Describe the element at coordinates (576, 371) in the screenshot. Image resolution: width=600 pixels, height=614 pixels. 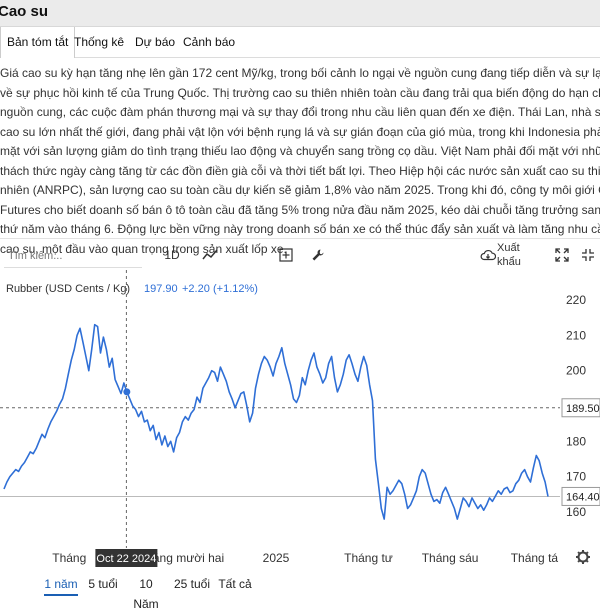
I see `y-tick-label: 200` at that location.